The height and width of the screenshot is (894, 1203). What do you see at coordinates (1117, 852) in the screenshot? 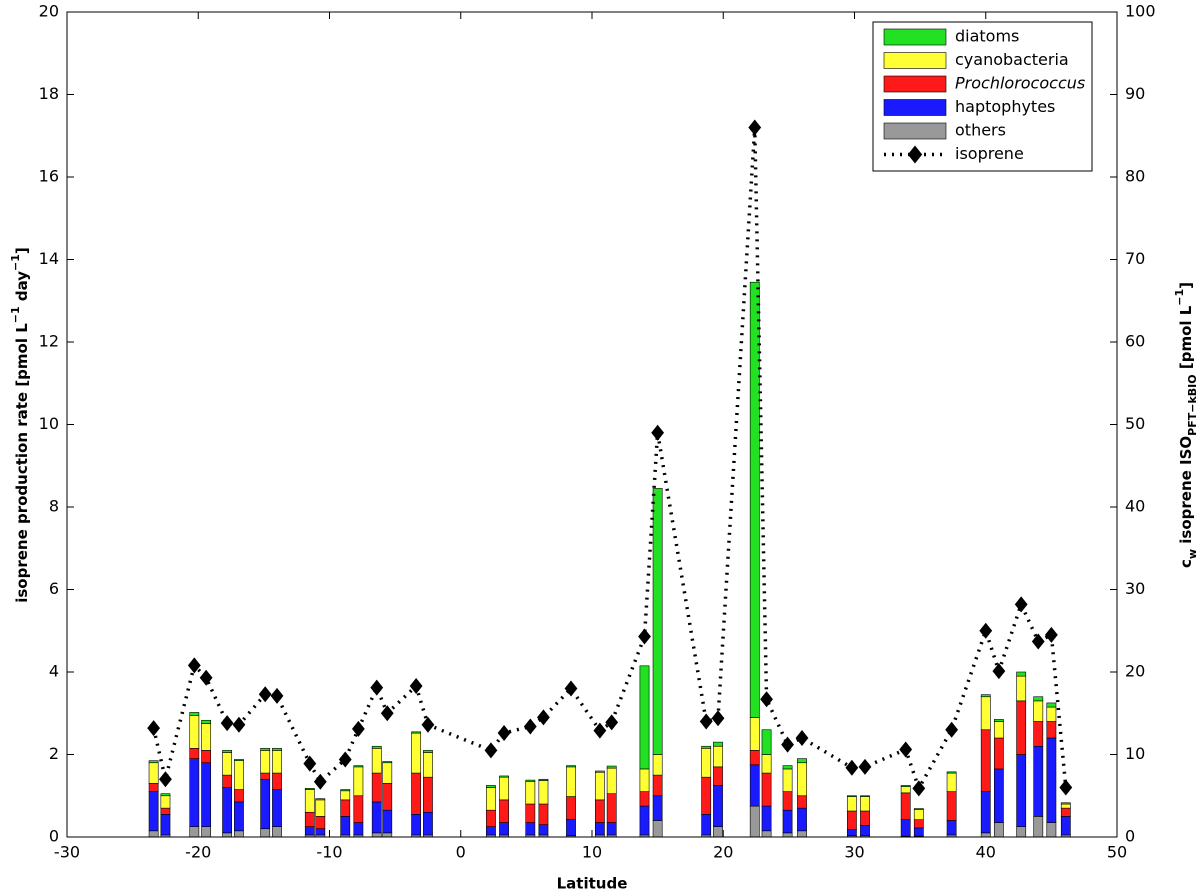
I see `x-tick-label: 50` at bounding box center [1117, 852].